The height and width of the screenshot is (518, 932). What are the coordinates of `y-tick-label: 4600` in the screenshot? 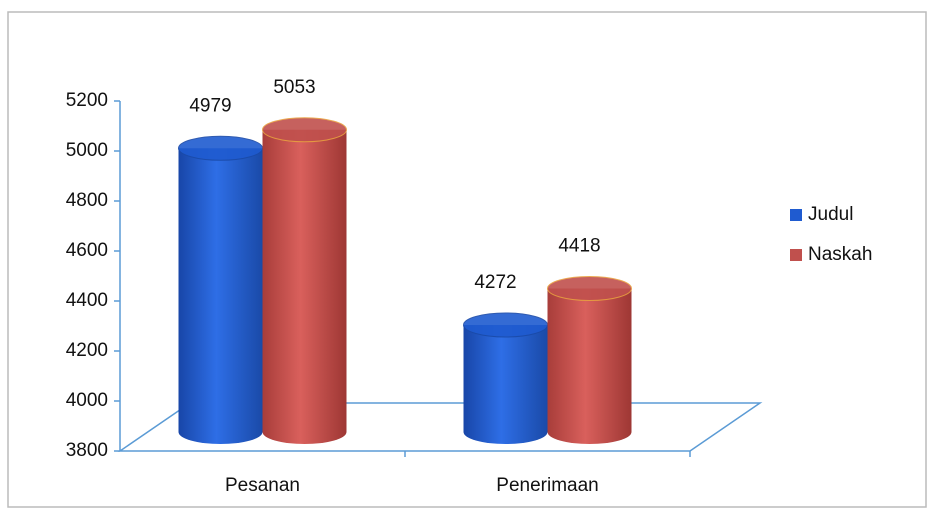 It's located at (87, 250).